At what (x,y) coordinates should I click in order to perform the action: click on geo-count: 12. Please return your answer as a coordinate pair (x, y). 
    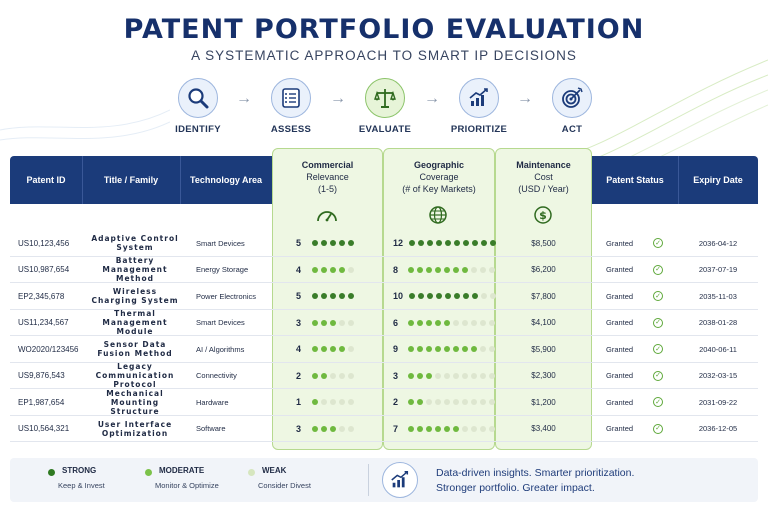
    Looking at the image, I should click on (398, 243).